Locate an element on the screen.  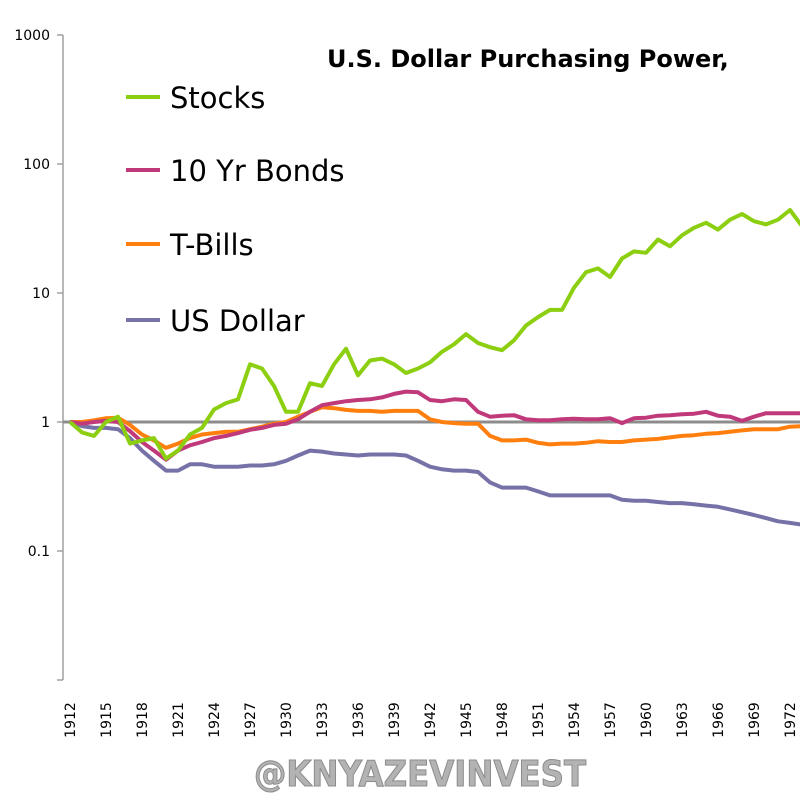
x-tick-label: 1951 is located at coordinates (539, 720).